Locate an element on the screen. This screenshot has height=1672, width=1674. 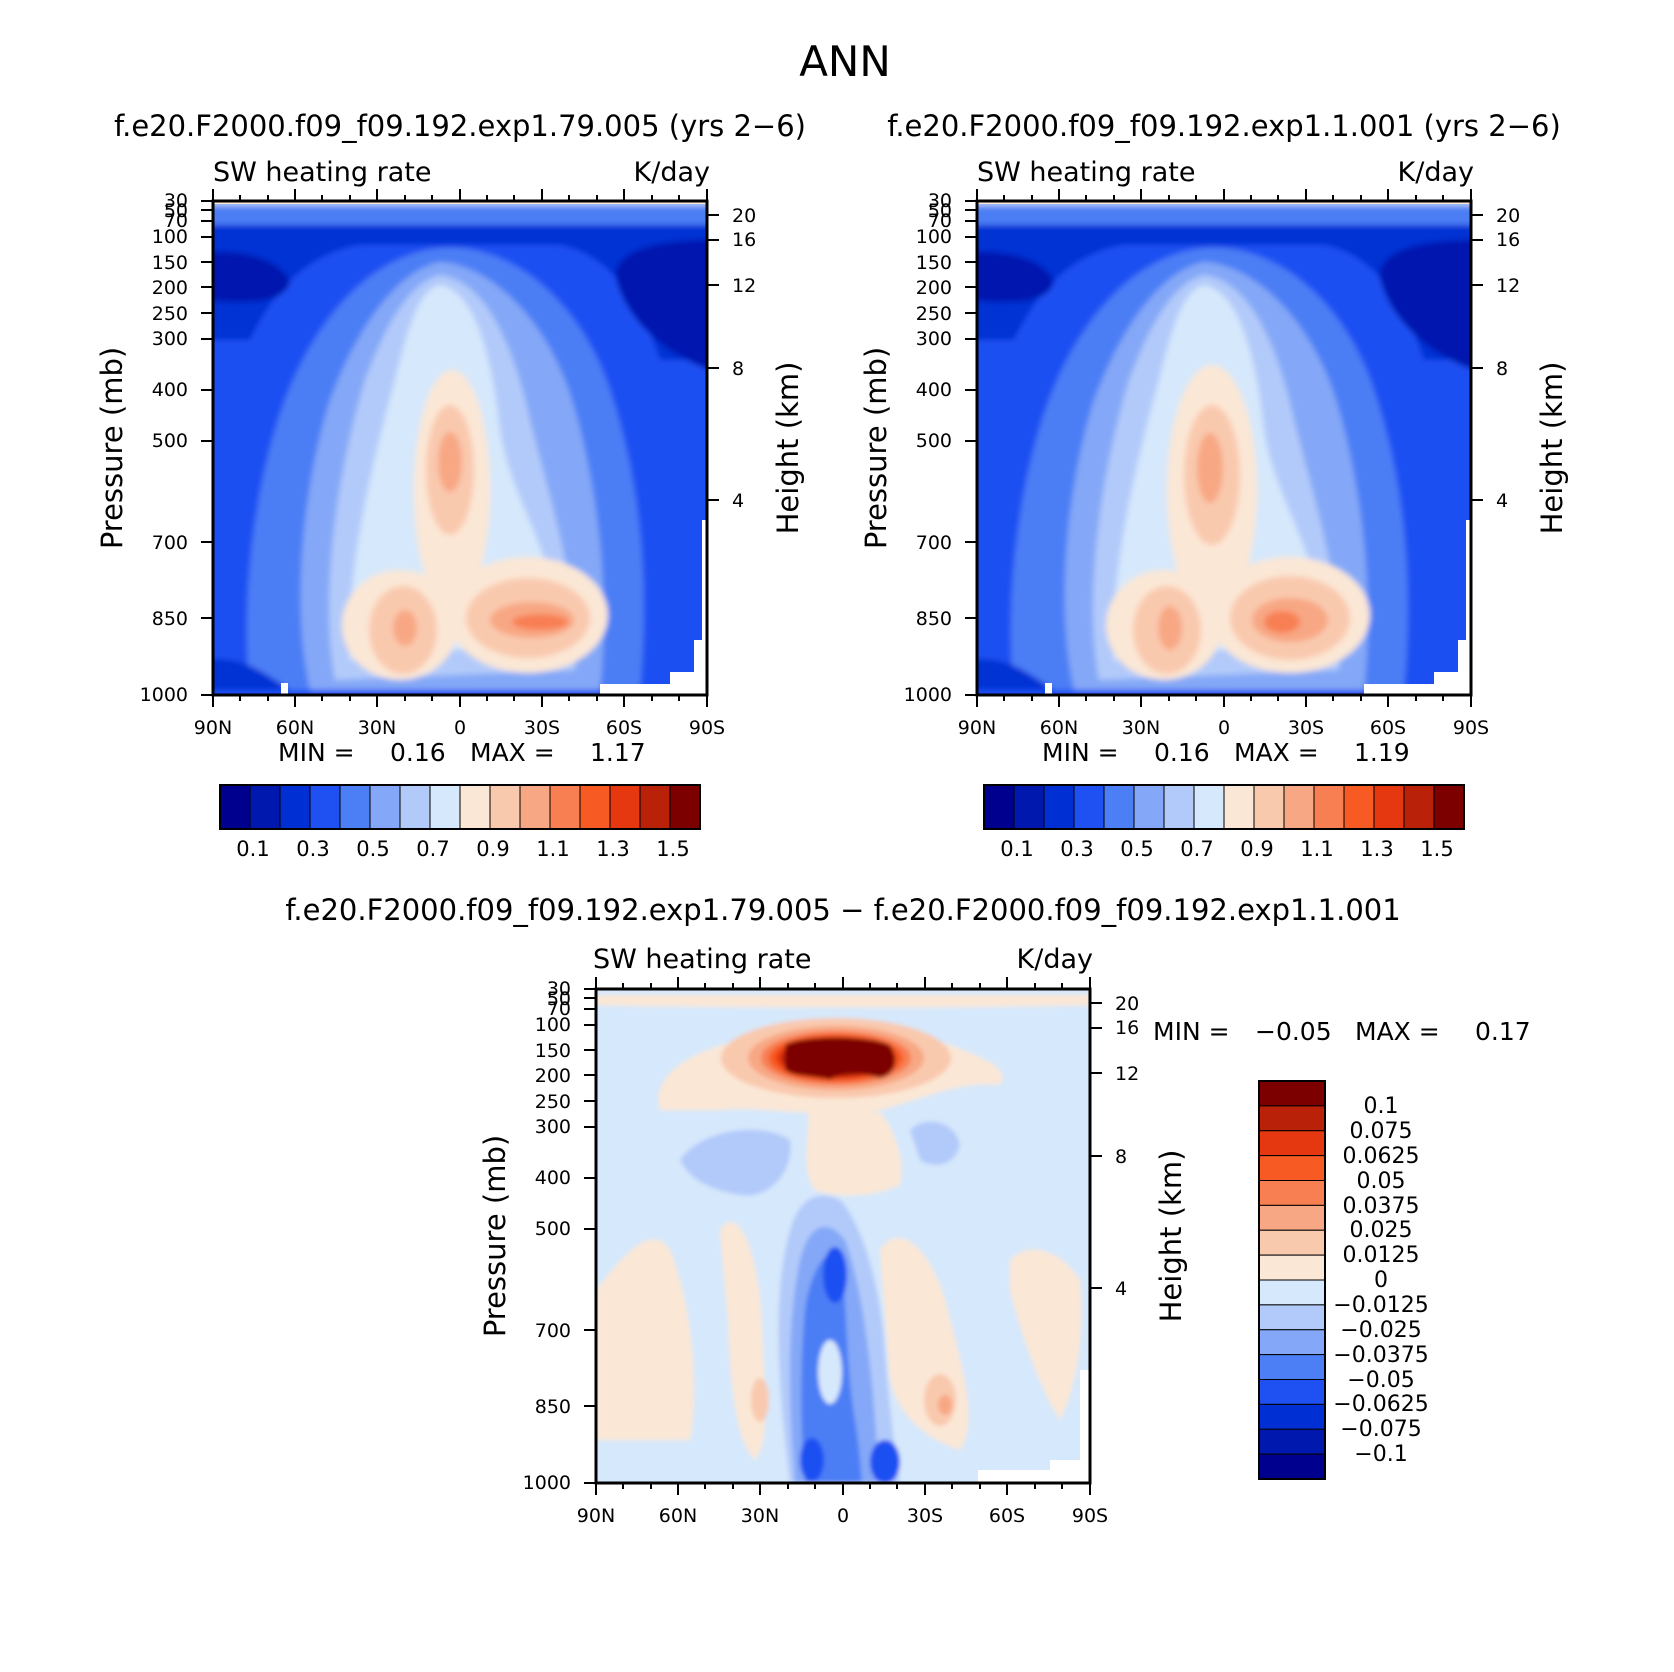
panel-a-upper-band is located at coordinates (460, 292).